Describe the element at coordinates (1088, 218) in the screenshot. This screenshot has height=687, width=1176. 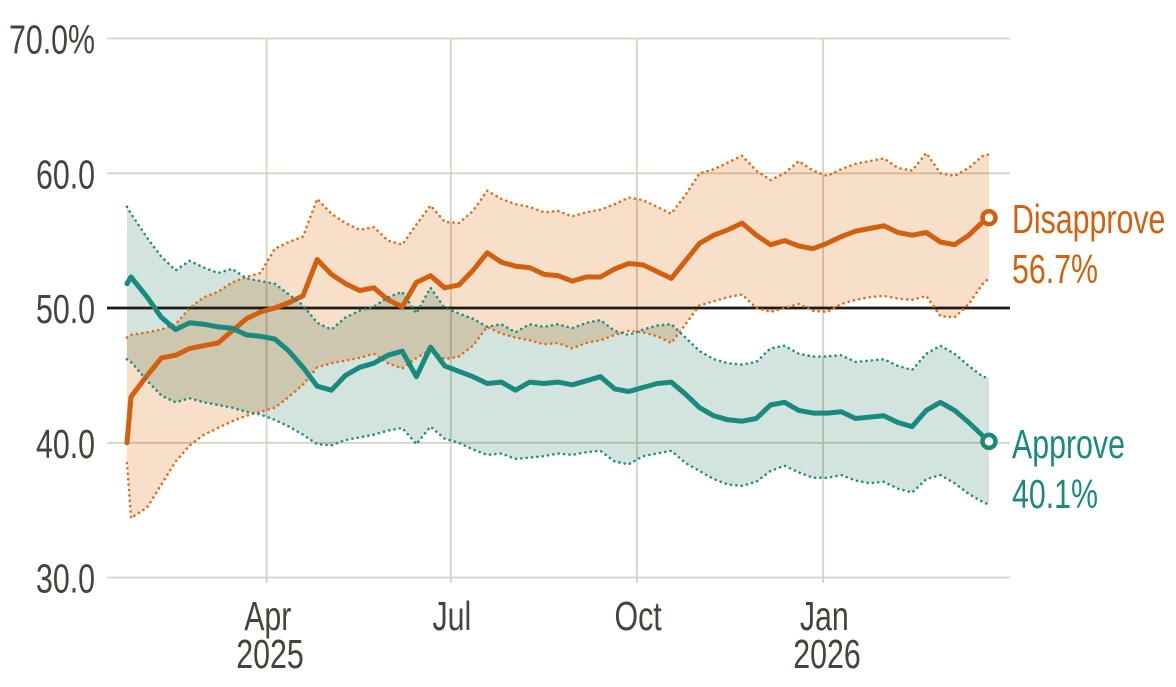
I see `disapprove-end-label: Disapprove` at that location.